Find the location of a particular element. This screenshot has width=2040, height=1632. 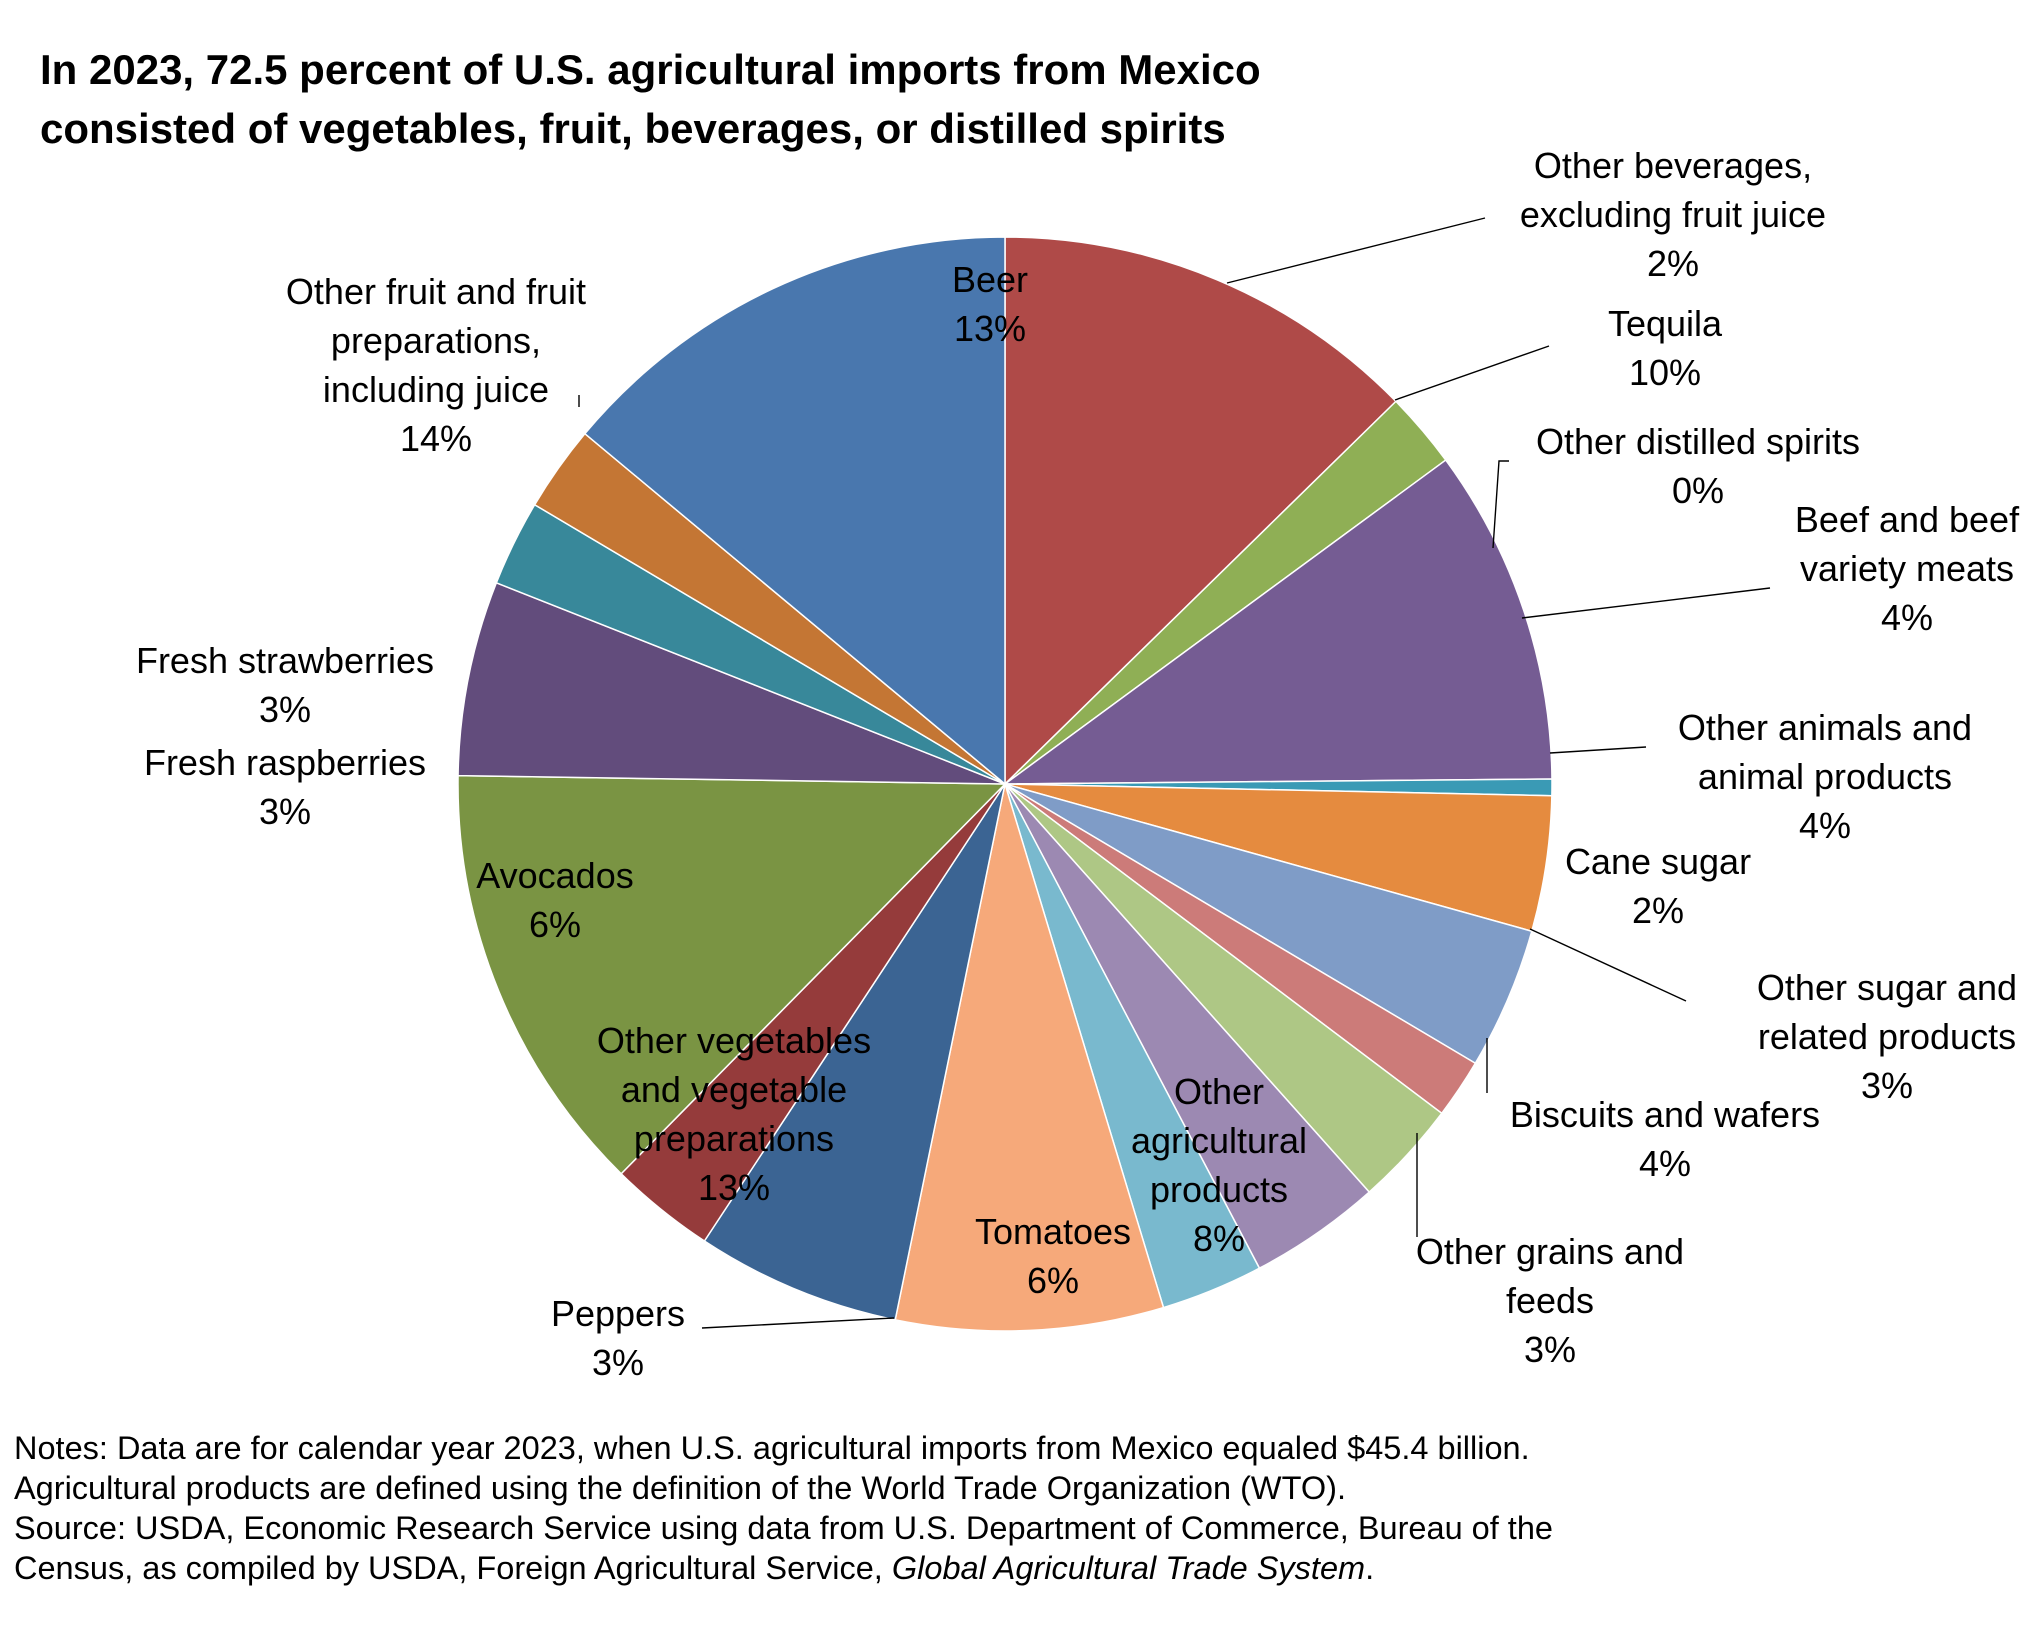

pie-slice-other-fruit-and-fruit-preparations-including-juice is located at coordinates (794, 511).